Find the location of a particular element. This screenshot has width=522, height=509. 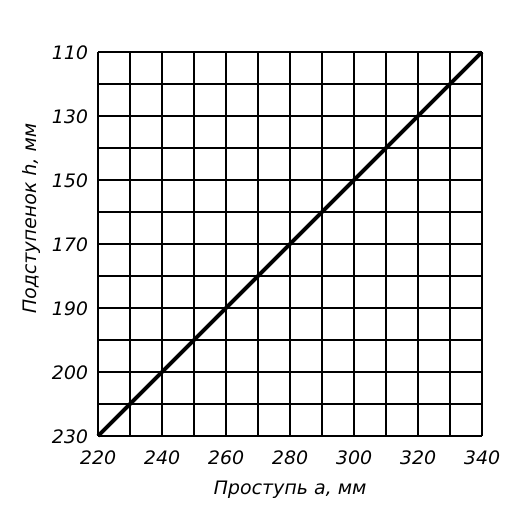

x-tick-label: 320 is located at coordinates (418, 458).